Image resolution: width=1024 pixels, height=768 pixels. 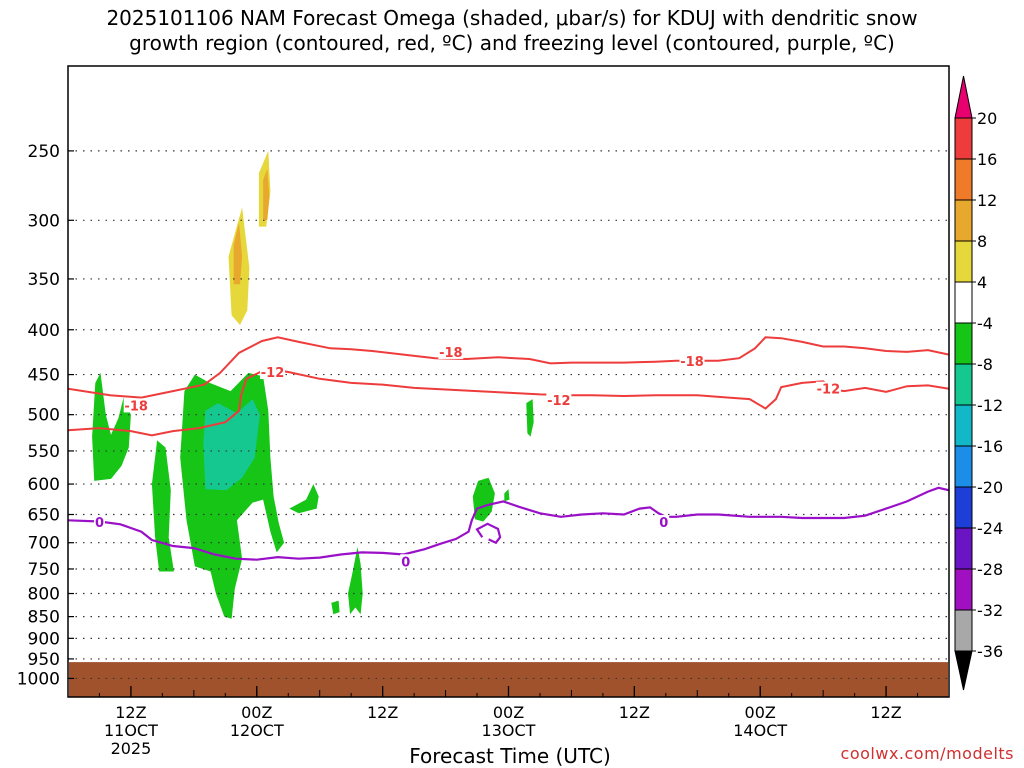 I want to click on x-tick-label-4-0: 12Z, so click(x=634, y=712).